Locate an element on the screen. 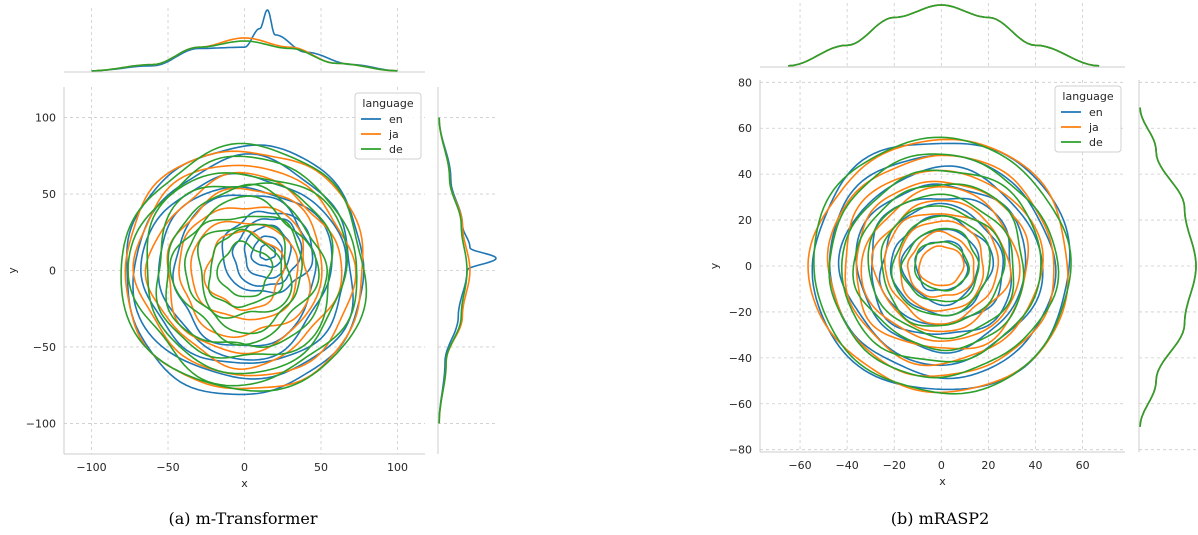  y-tick-label: 100 is located at coordinates (45, 118).